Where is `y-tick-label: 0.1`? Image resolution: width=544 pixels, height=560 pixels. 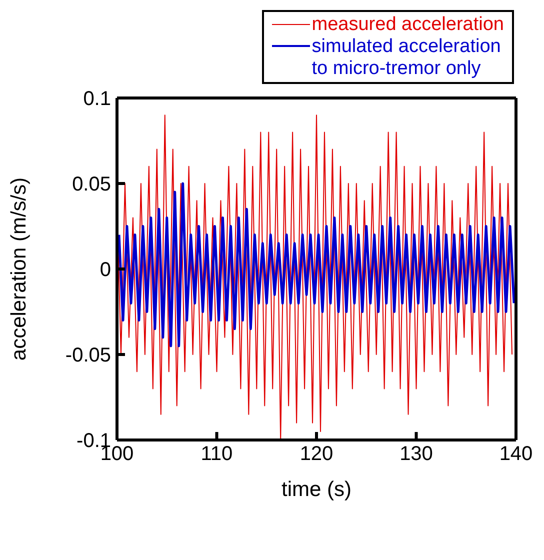 y-tick-label: 0.1 is located at coordinates (97, 99).